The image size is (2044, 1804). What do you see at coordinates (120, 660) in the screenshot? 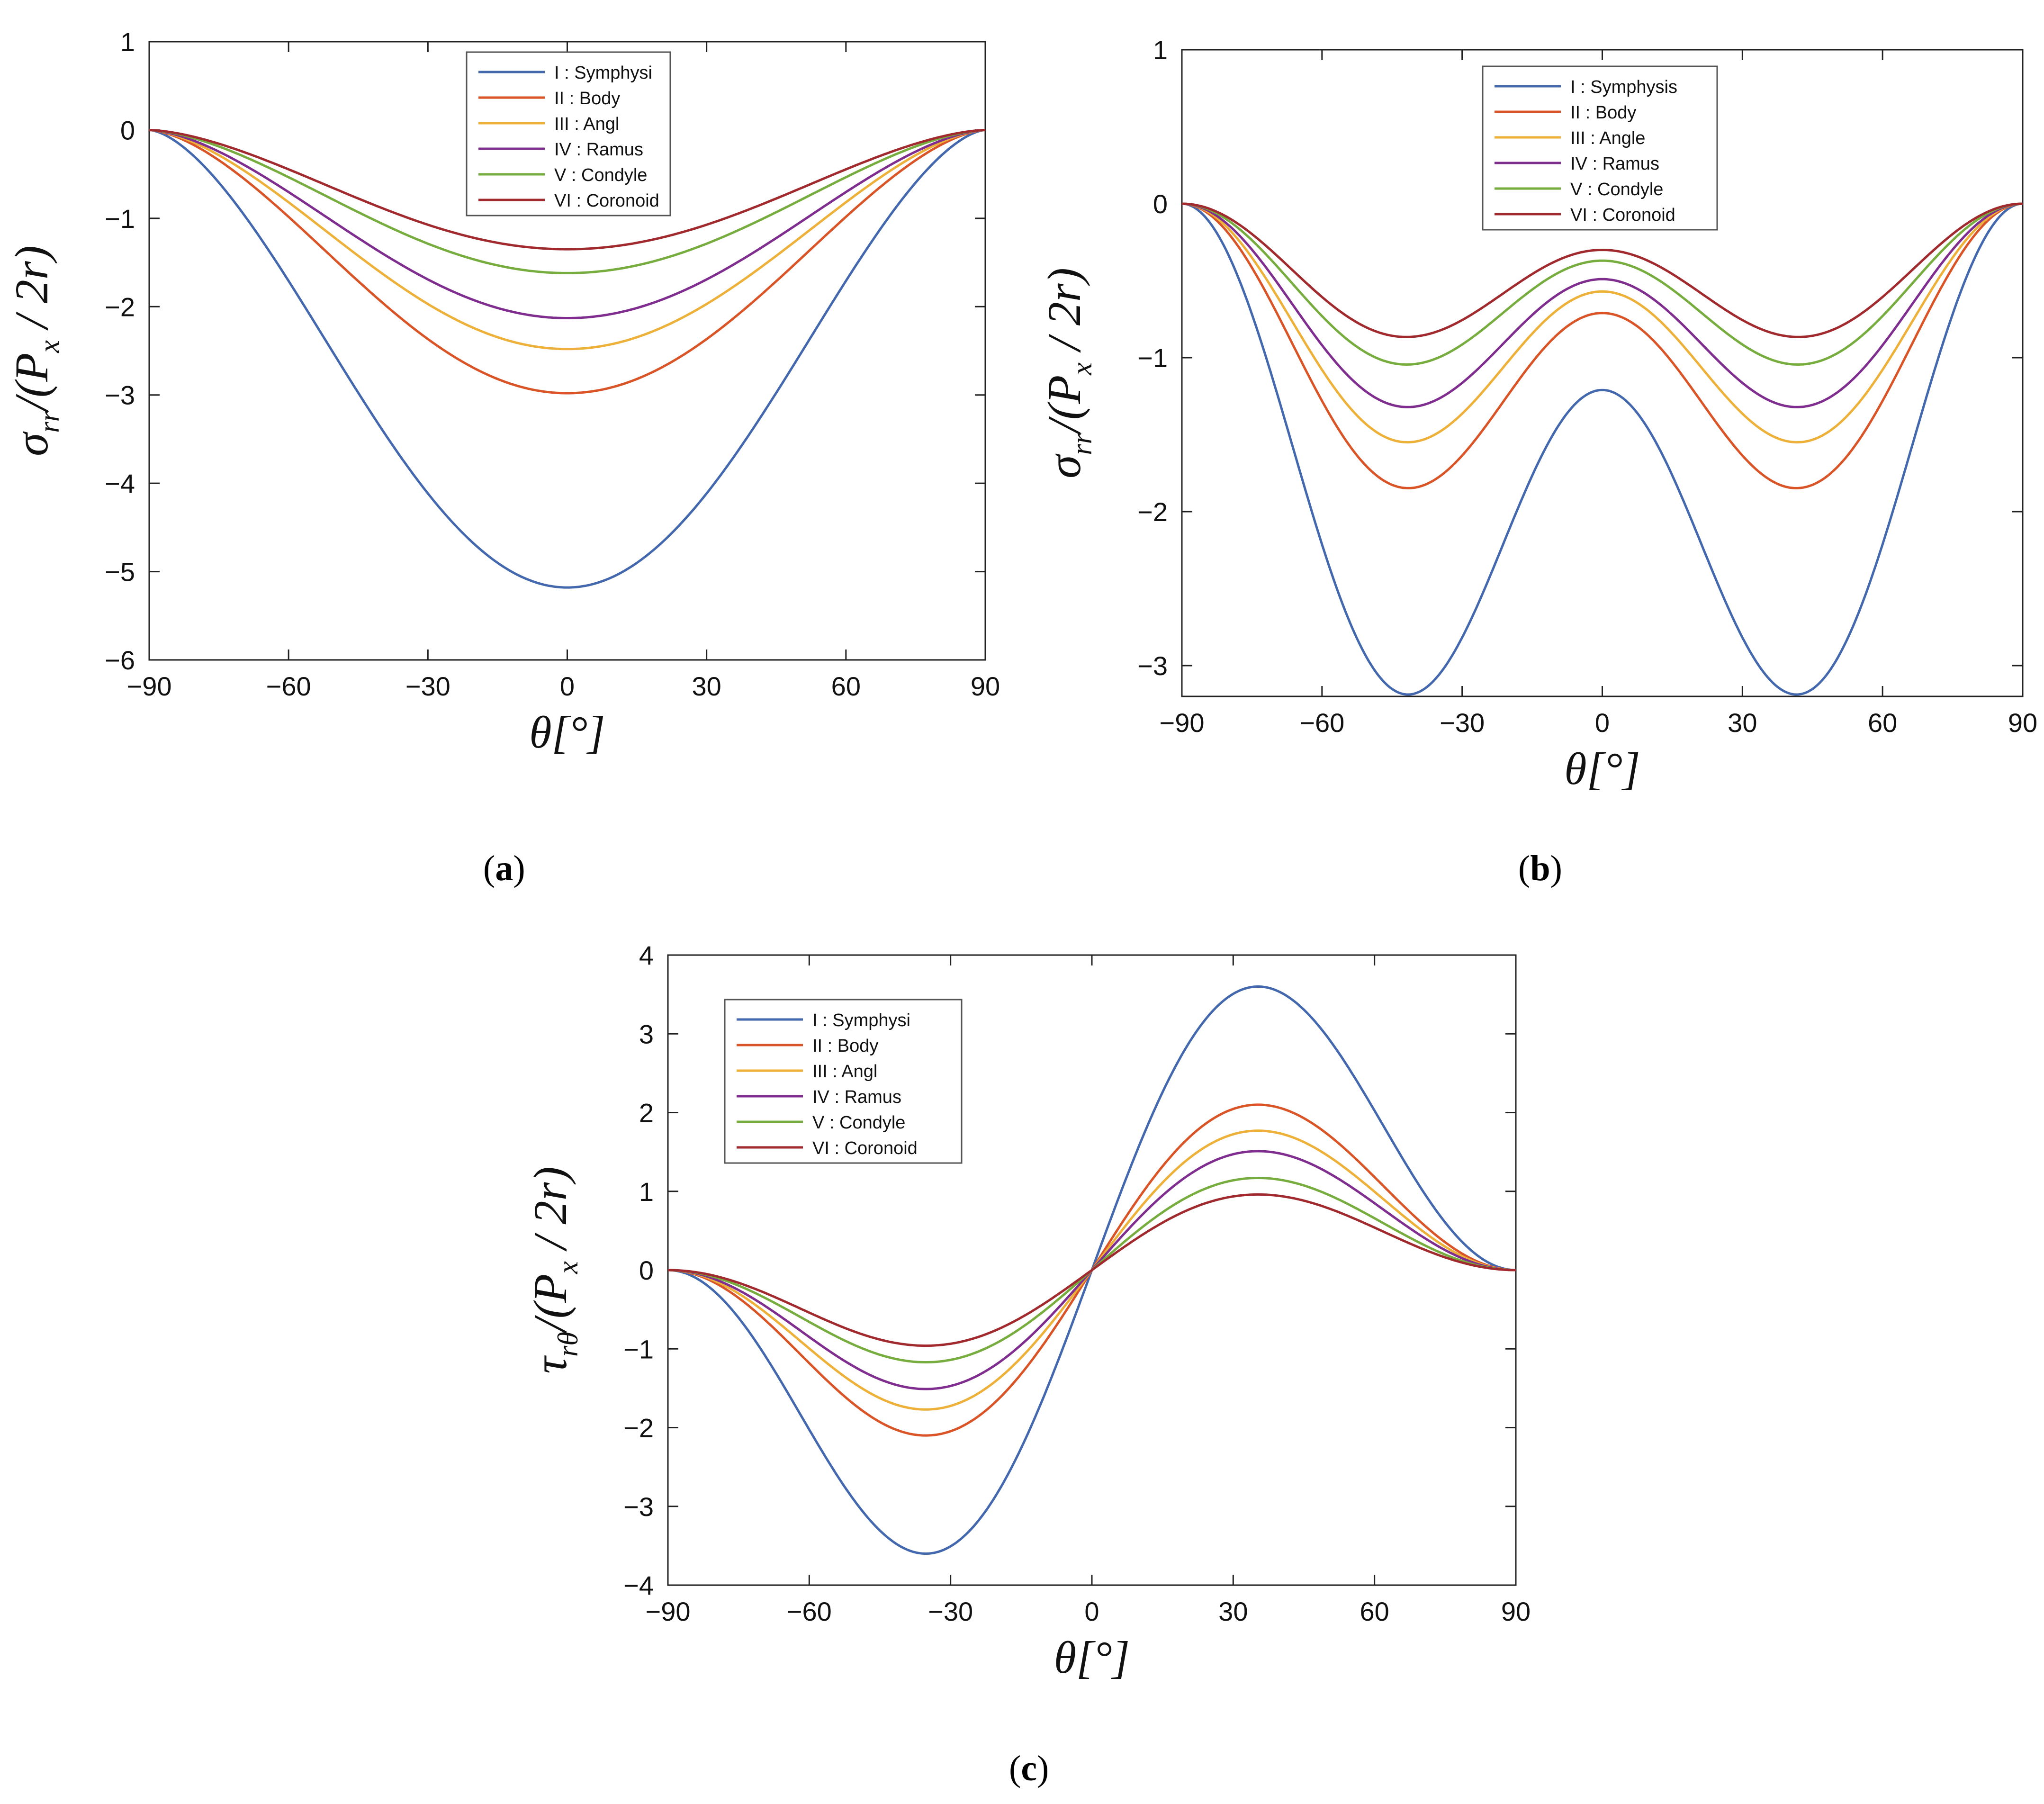
I see `y-tick-label: −6` at bounding box center [120, 660].